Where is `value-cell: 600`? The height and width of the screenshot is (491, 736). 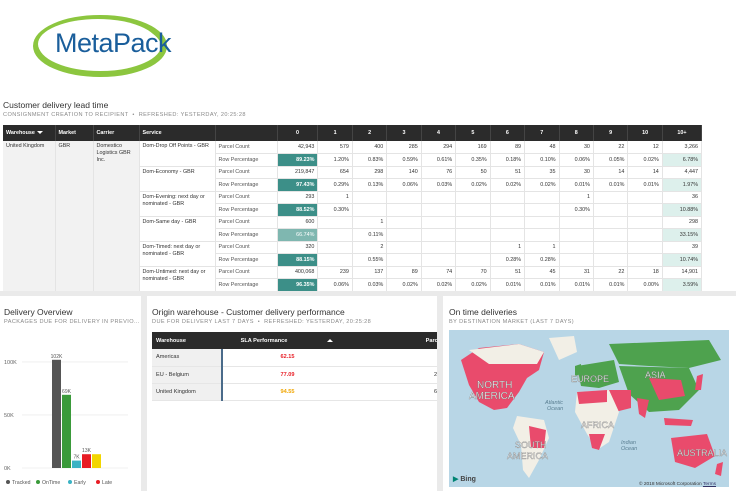 value-cell: 600 is located at coordinates (298, 222).